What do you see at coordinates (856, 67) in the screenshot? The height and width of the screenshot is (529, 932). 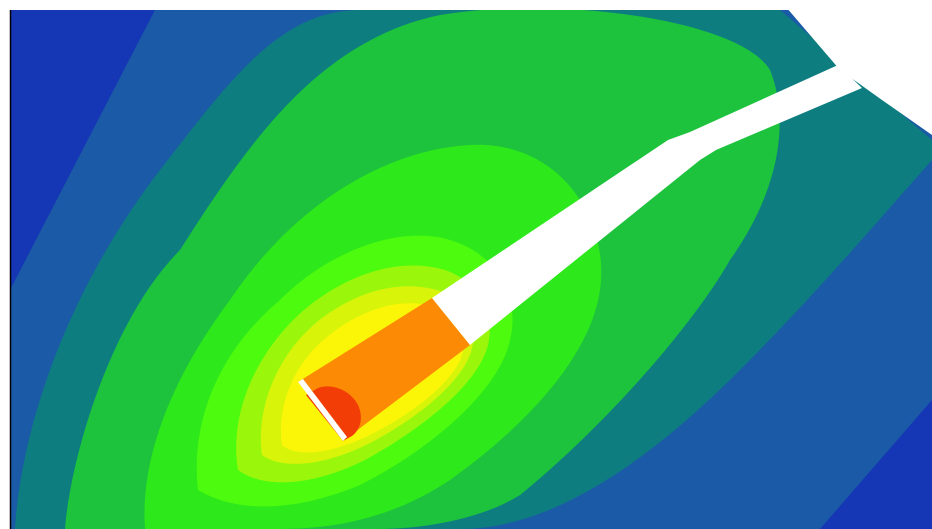 I see `masked-corner-region` at bounding box center [856, 67].